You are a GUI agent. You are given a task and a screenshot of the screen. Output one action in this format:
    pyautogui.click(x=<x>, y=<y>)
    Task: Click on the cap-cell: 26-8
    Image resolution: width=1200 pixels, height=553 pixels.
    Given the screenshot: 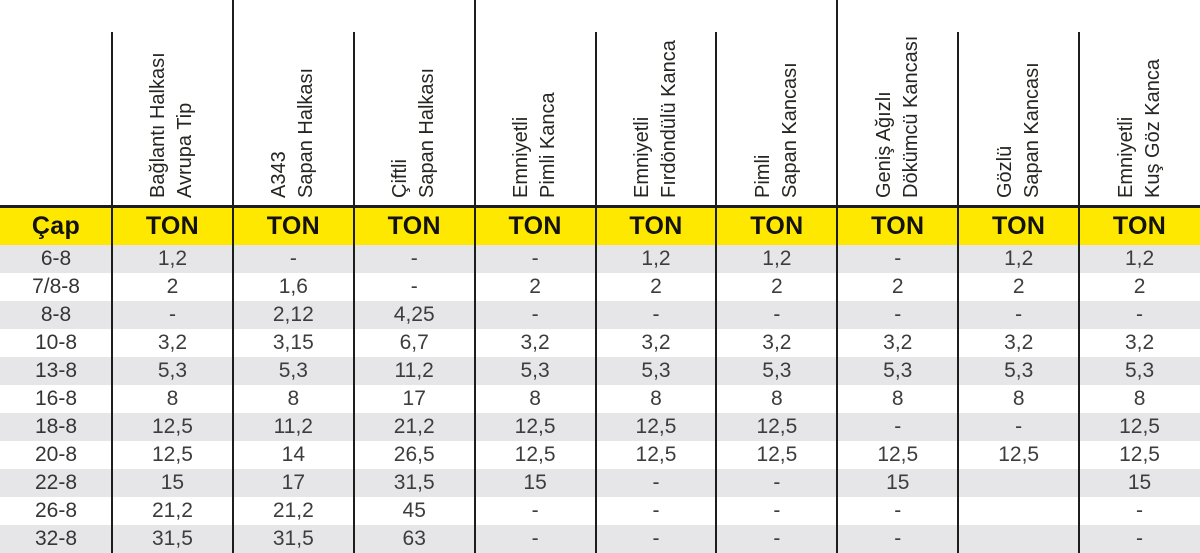 What is the action you would take?
    pyautogui.click(x=56, y=510)
    